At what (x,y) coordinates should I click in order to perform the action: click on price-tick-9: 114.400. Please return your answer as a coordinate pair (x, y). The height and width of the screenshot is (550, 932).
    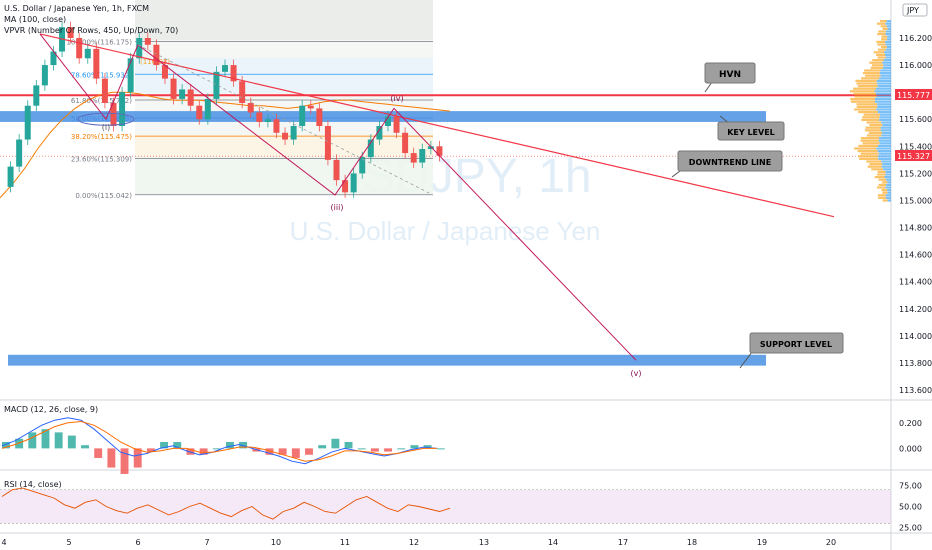
    Looking at the image, I should click on (915, 282).